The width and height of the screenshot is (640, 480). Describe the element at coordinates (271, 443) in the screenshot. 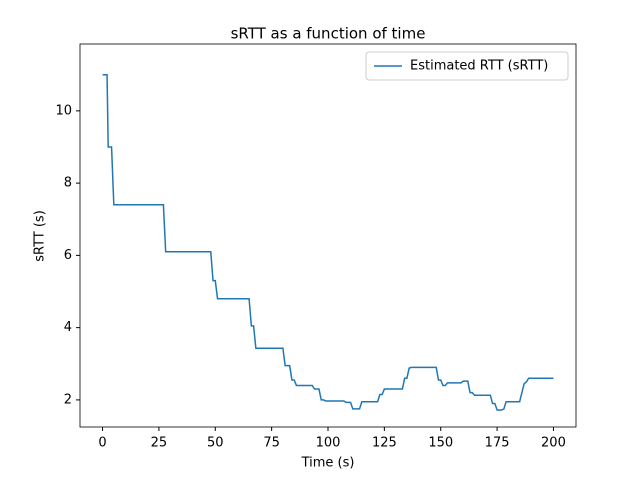

I see `x-tick-label: 75` at that location.